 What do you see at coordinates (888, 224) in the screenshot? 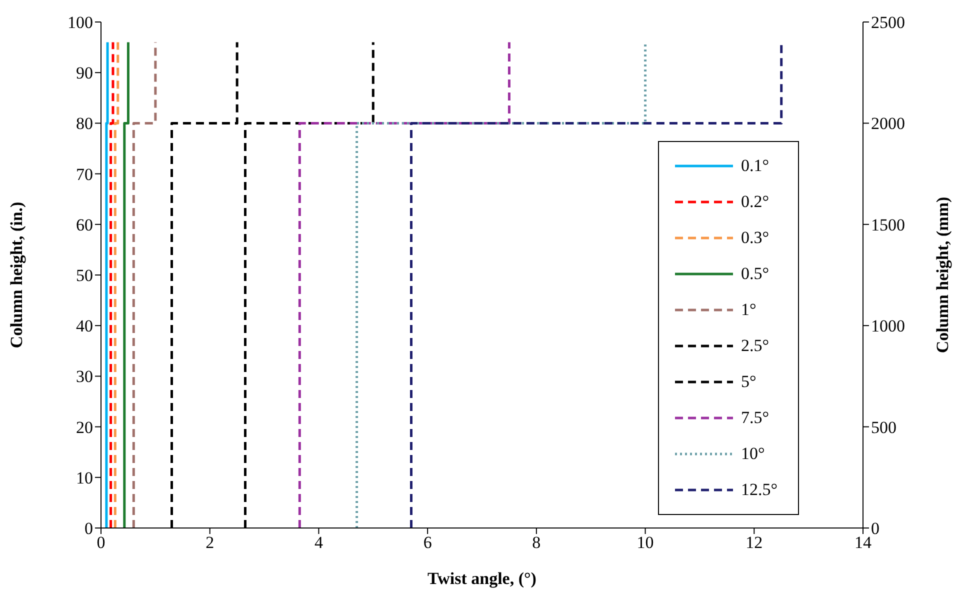
I see `y2-tick-label: 1500` at bounding box center [888, 224].